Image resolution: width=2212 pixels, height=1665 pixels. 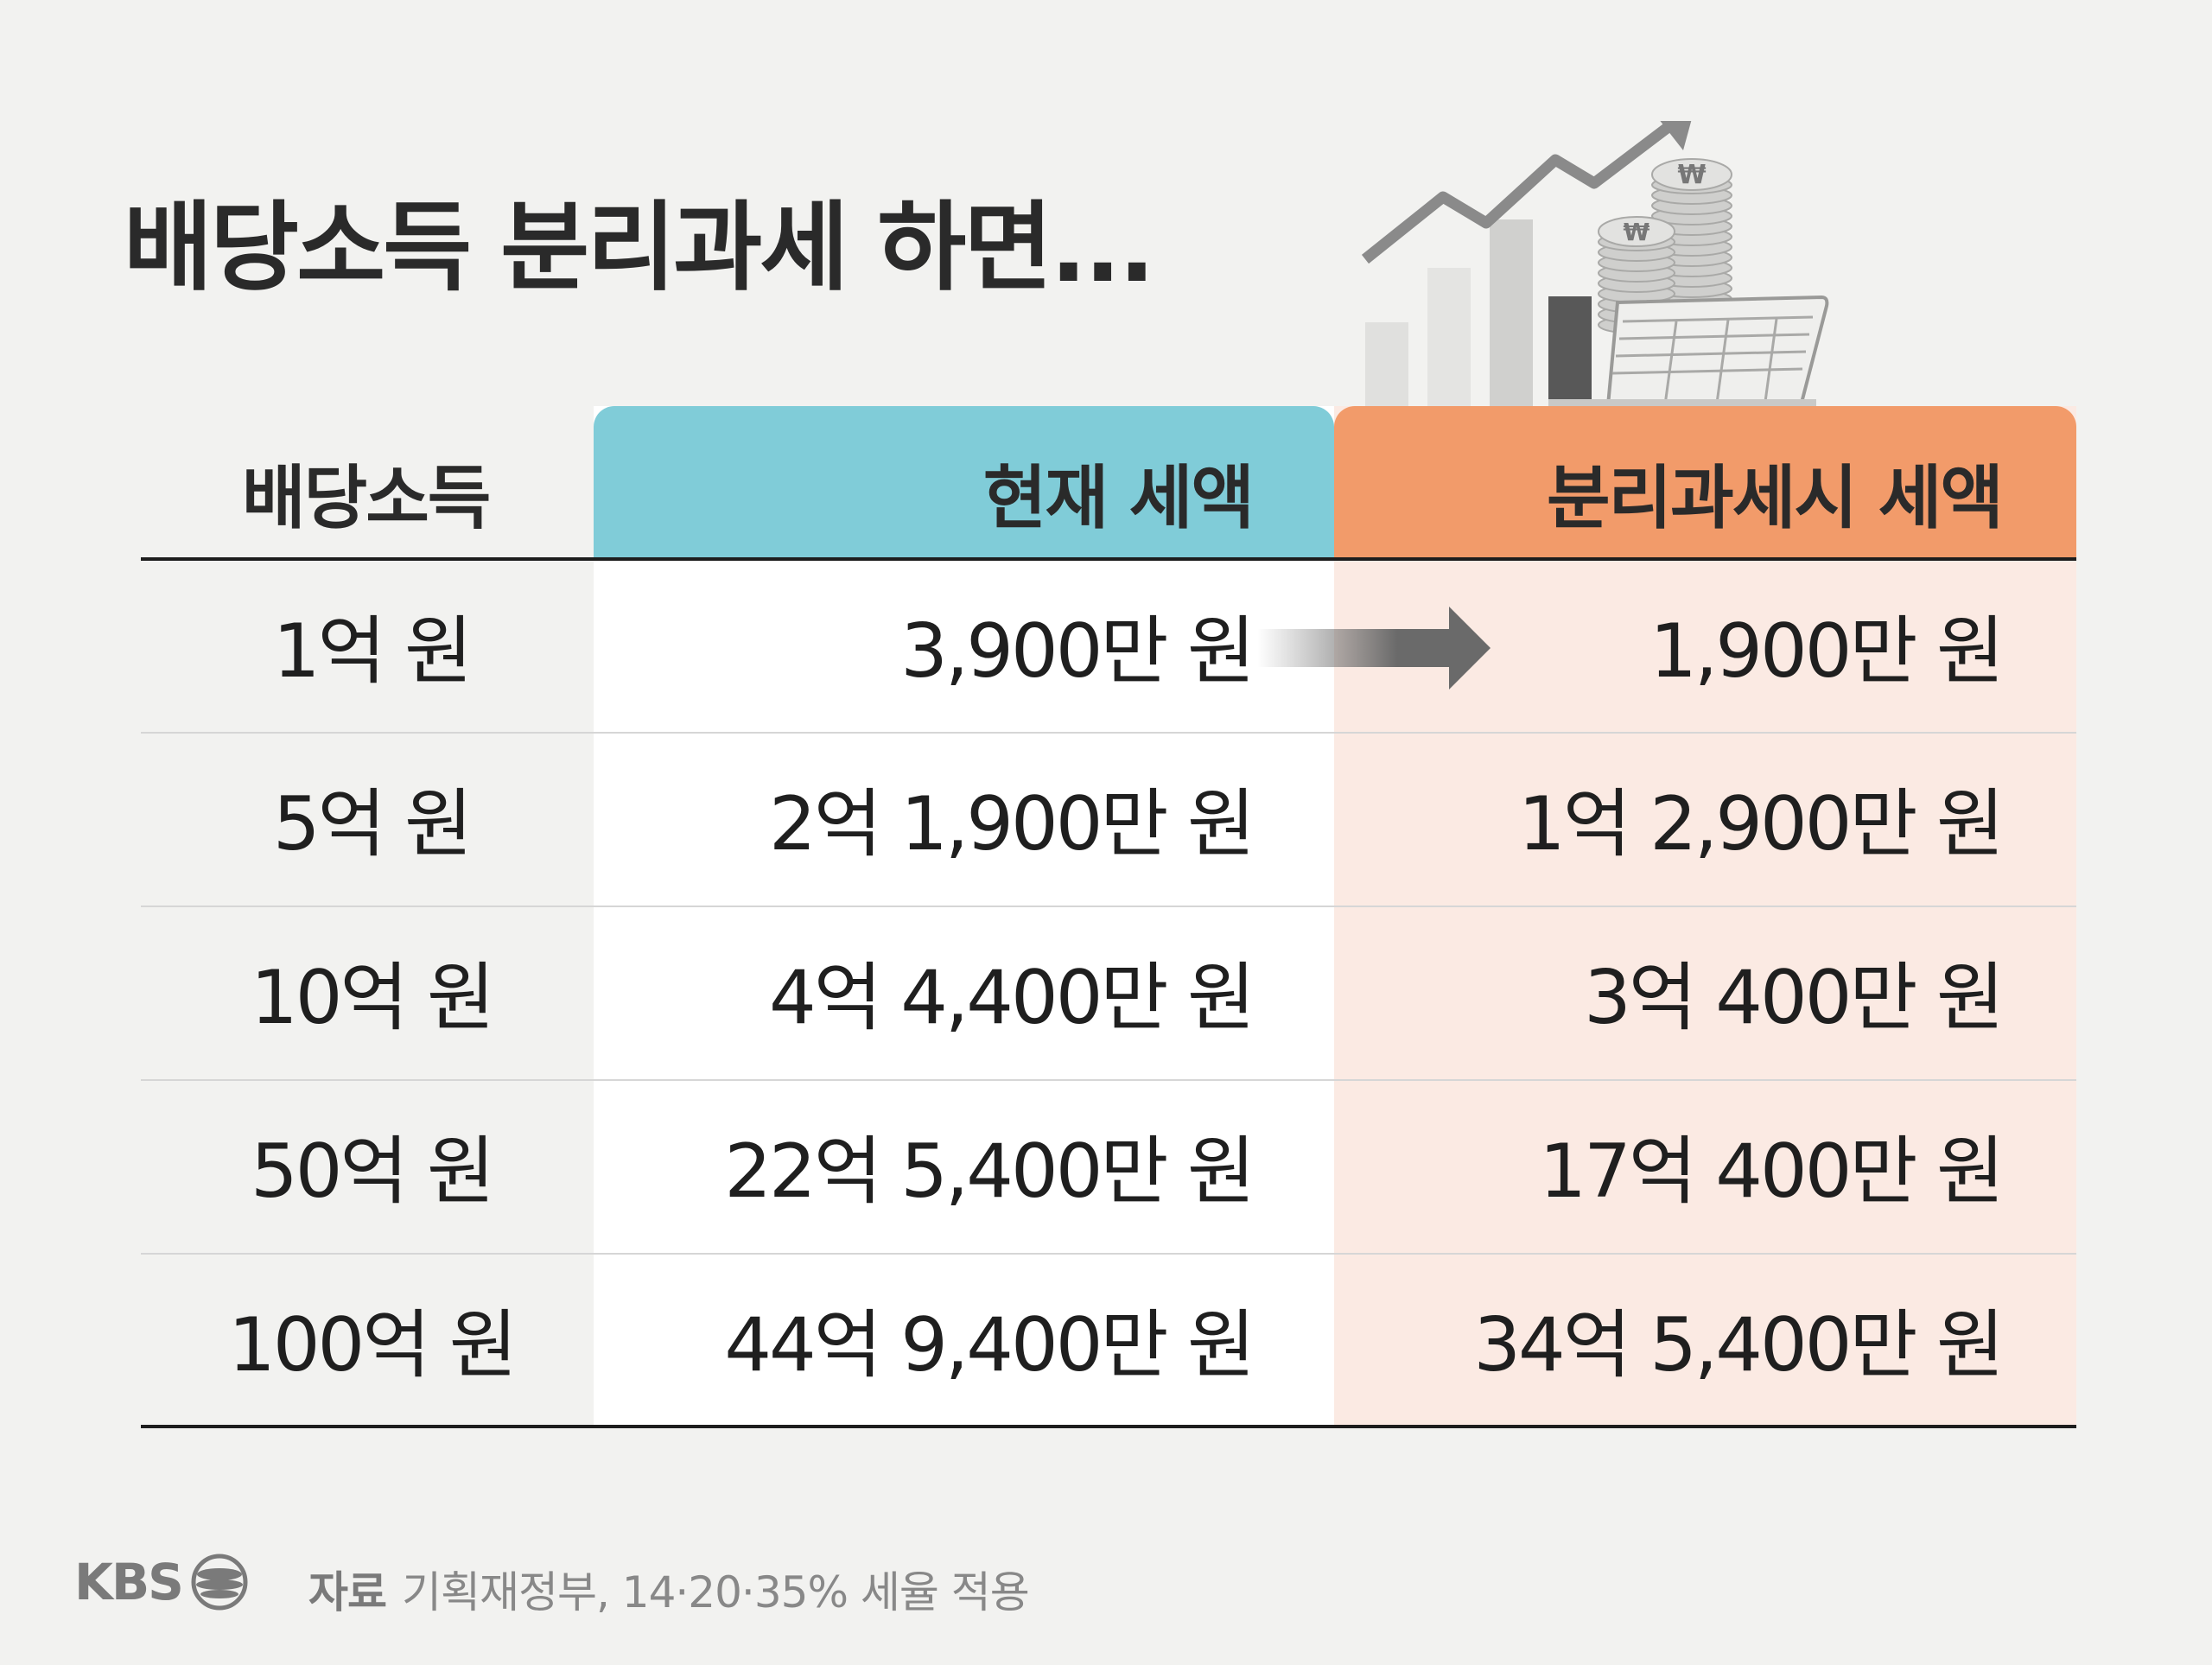 What do you see at coordinates (1772, 1172) in the screenshot?
I see `table-cell-separate-tax: 17억 400만 원` at bounding box center [1772, 1172].